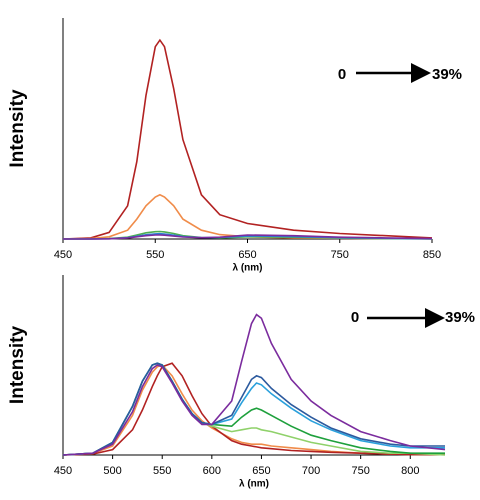 This screenshot has width=480, height=500. I want to click on x-tick-label: 850, so click(432, 255).